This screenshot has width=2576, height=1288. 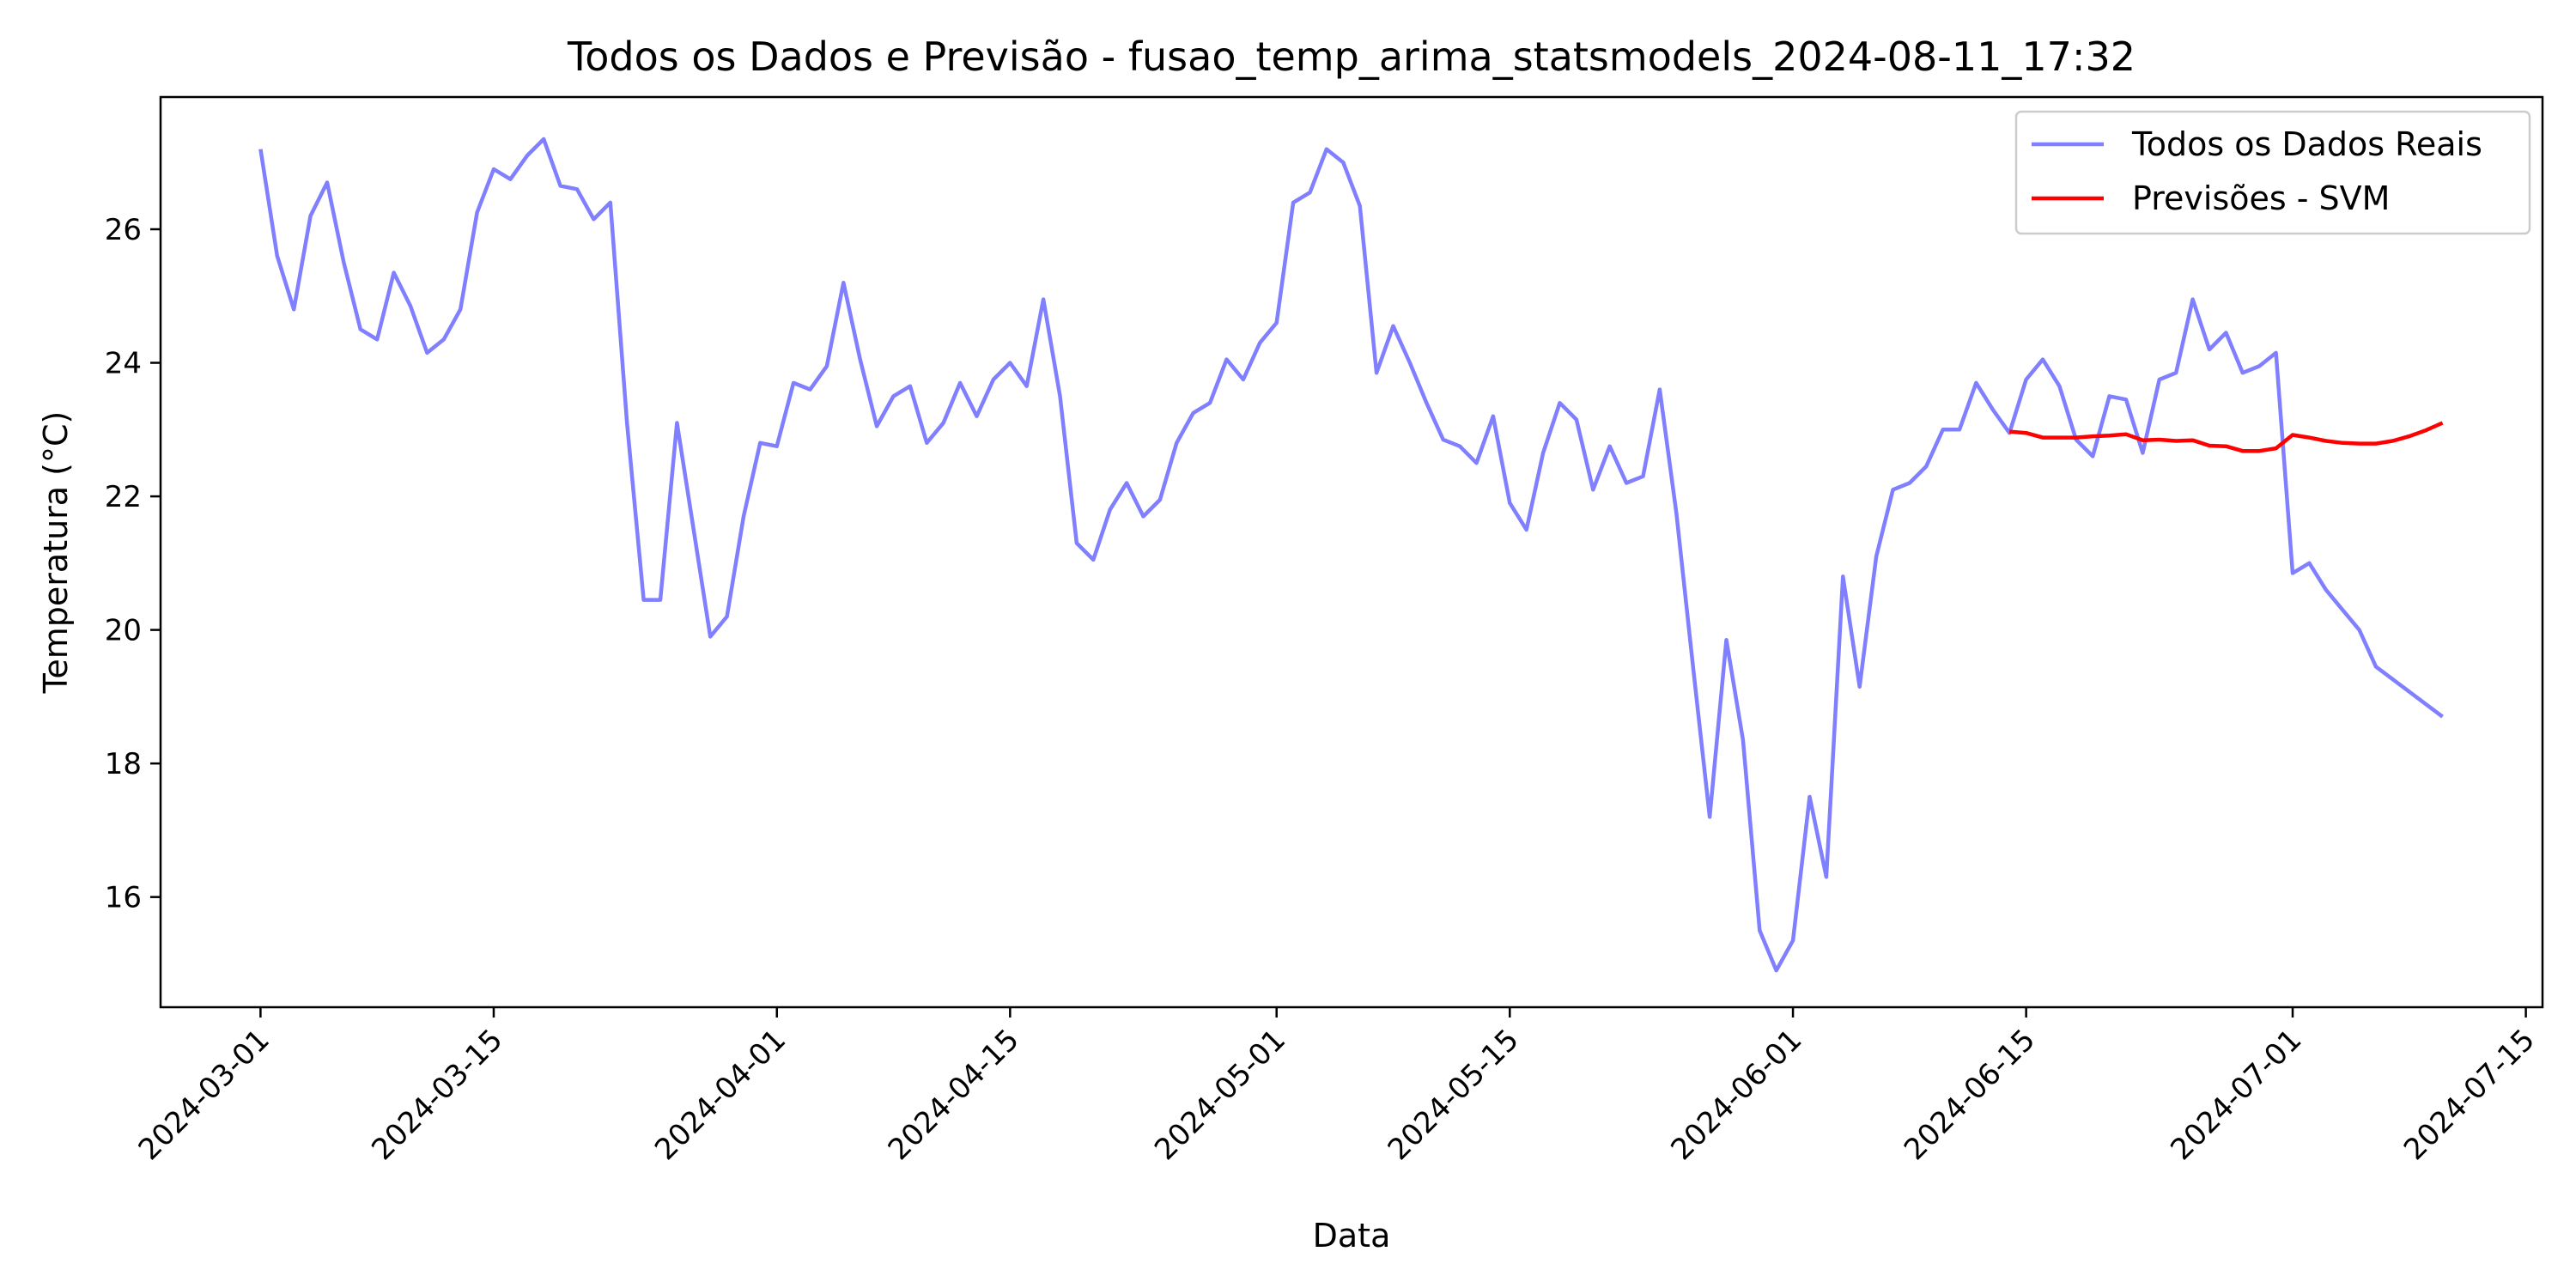 I want to click on y-tick-label: 22, so click(x=123, y=497).